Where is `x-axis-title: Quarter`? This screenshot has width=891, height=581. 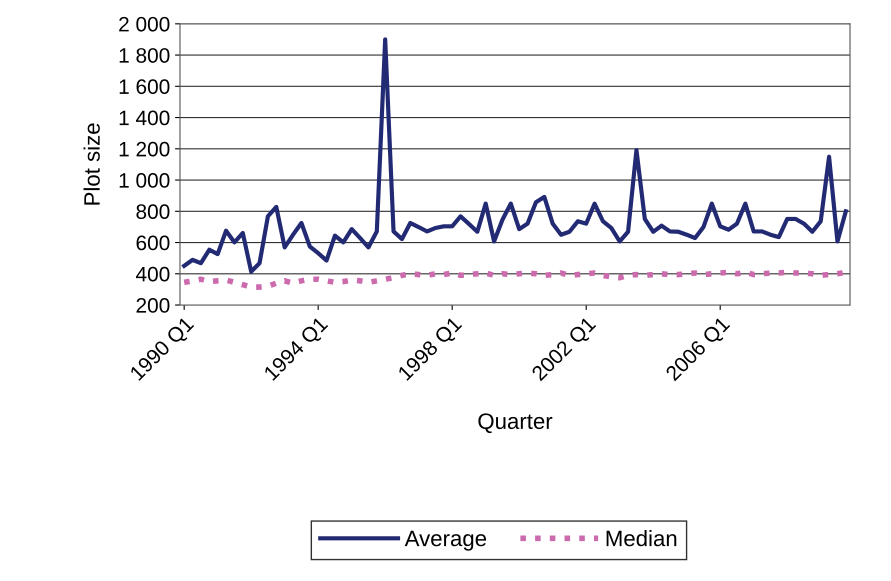 x-axis-title: Quarter is located at coordinates (515, 423).